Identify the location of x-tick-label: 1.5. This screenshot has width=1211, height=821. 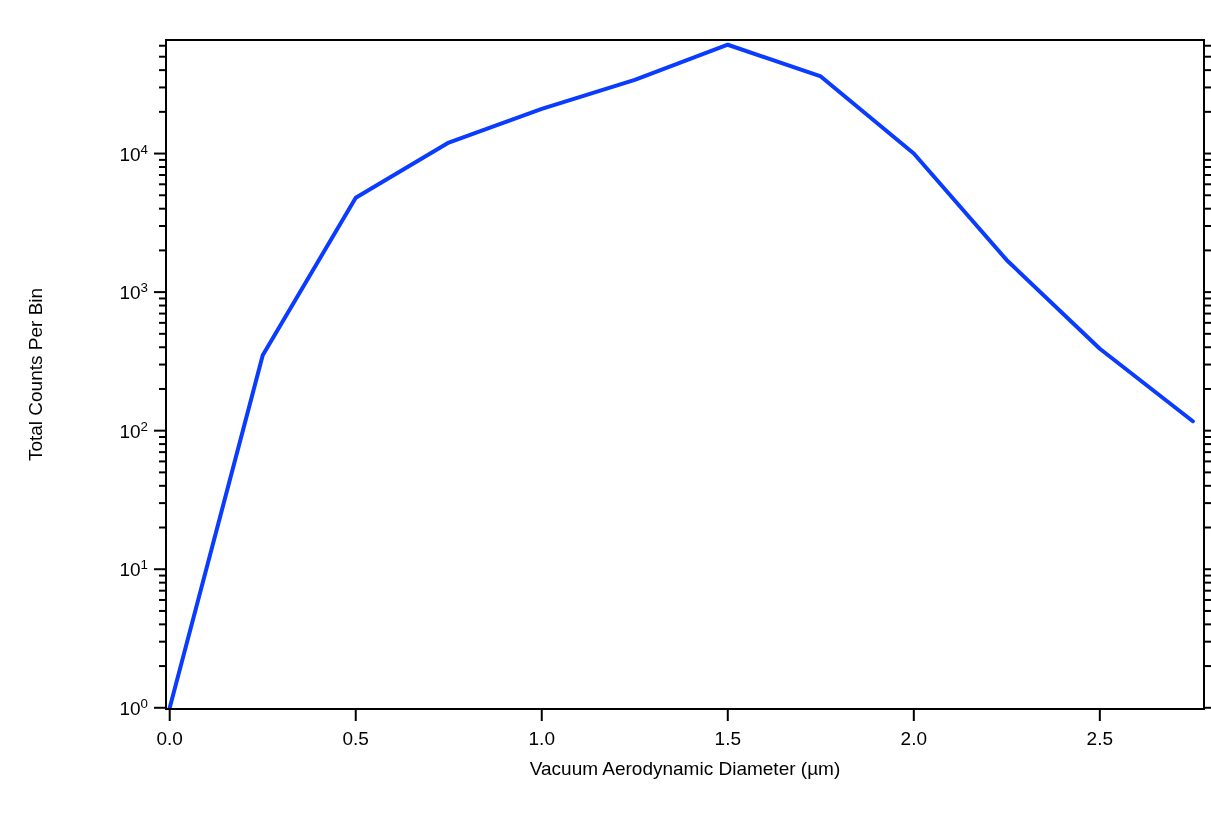
(727, 738).